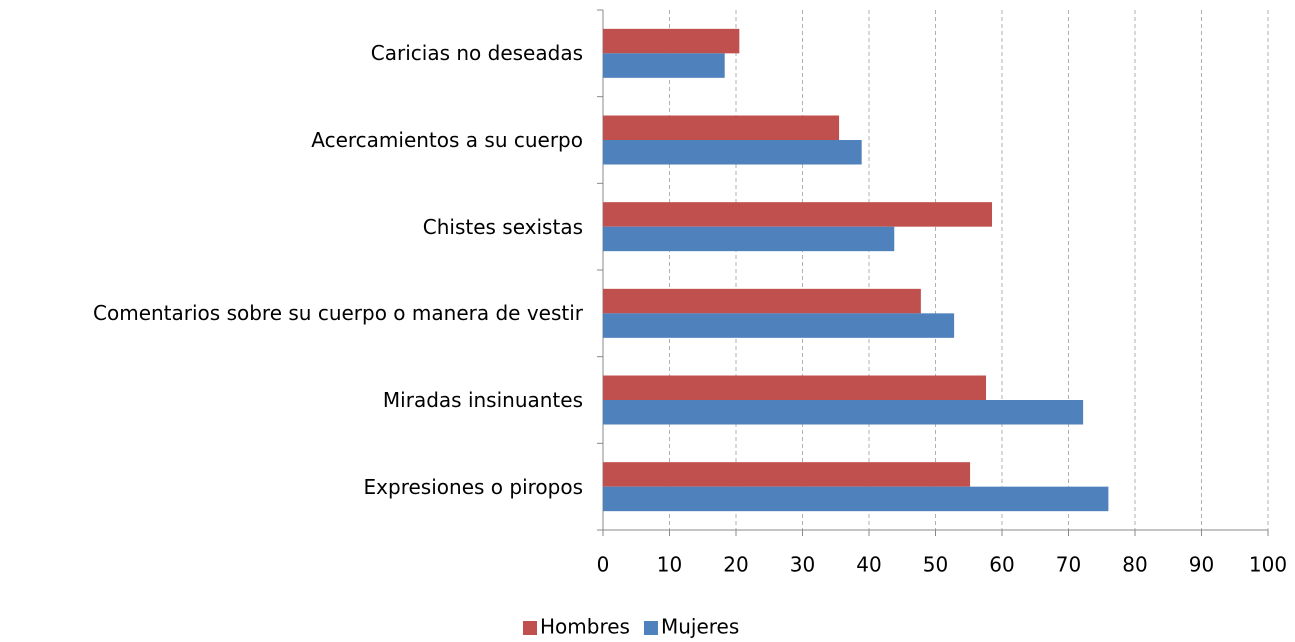 The height and width of the screenshot is (642, 1295). What do you see at coordinates (669, 565) in the screenshot?
I see `x-tick-label: 10` at bounding box center [669, 565].